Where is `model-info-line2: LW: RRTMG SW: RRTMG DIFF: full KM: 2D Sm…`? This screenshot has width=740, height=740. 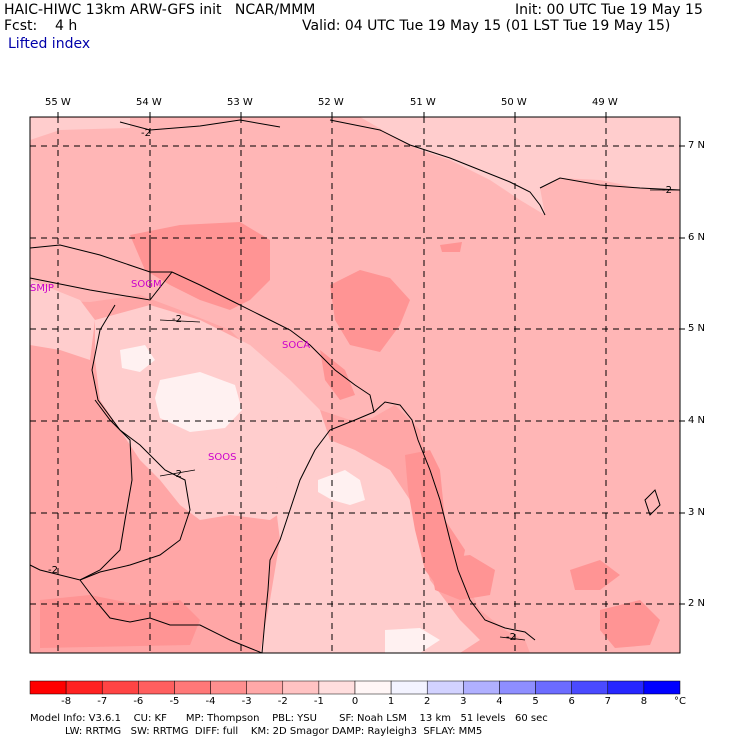
model-info-line2: LW: RRTMG SW: RRTMG DIFF: full KM: 2D Sm… is located at coordinates (256, 731).